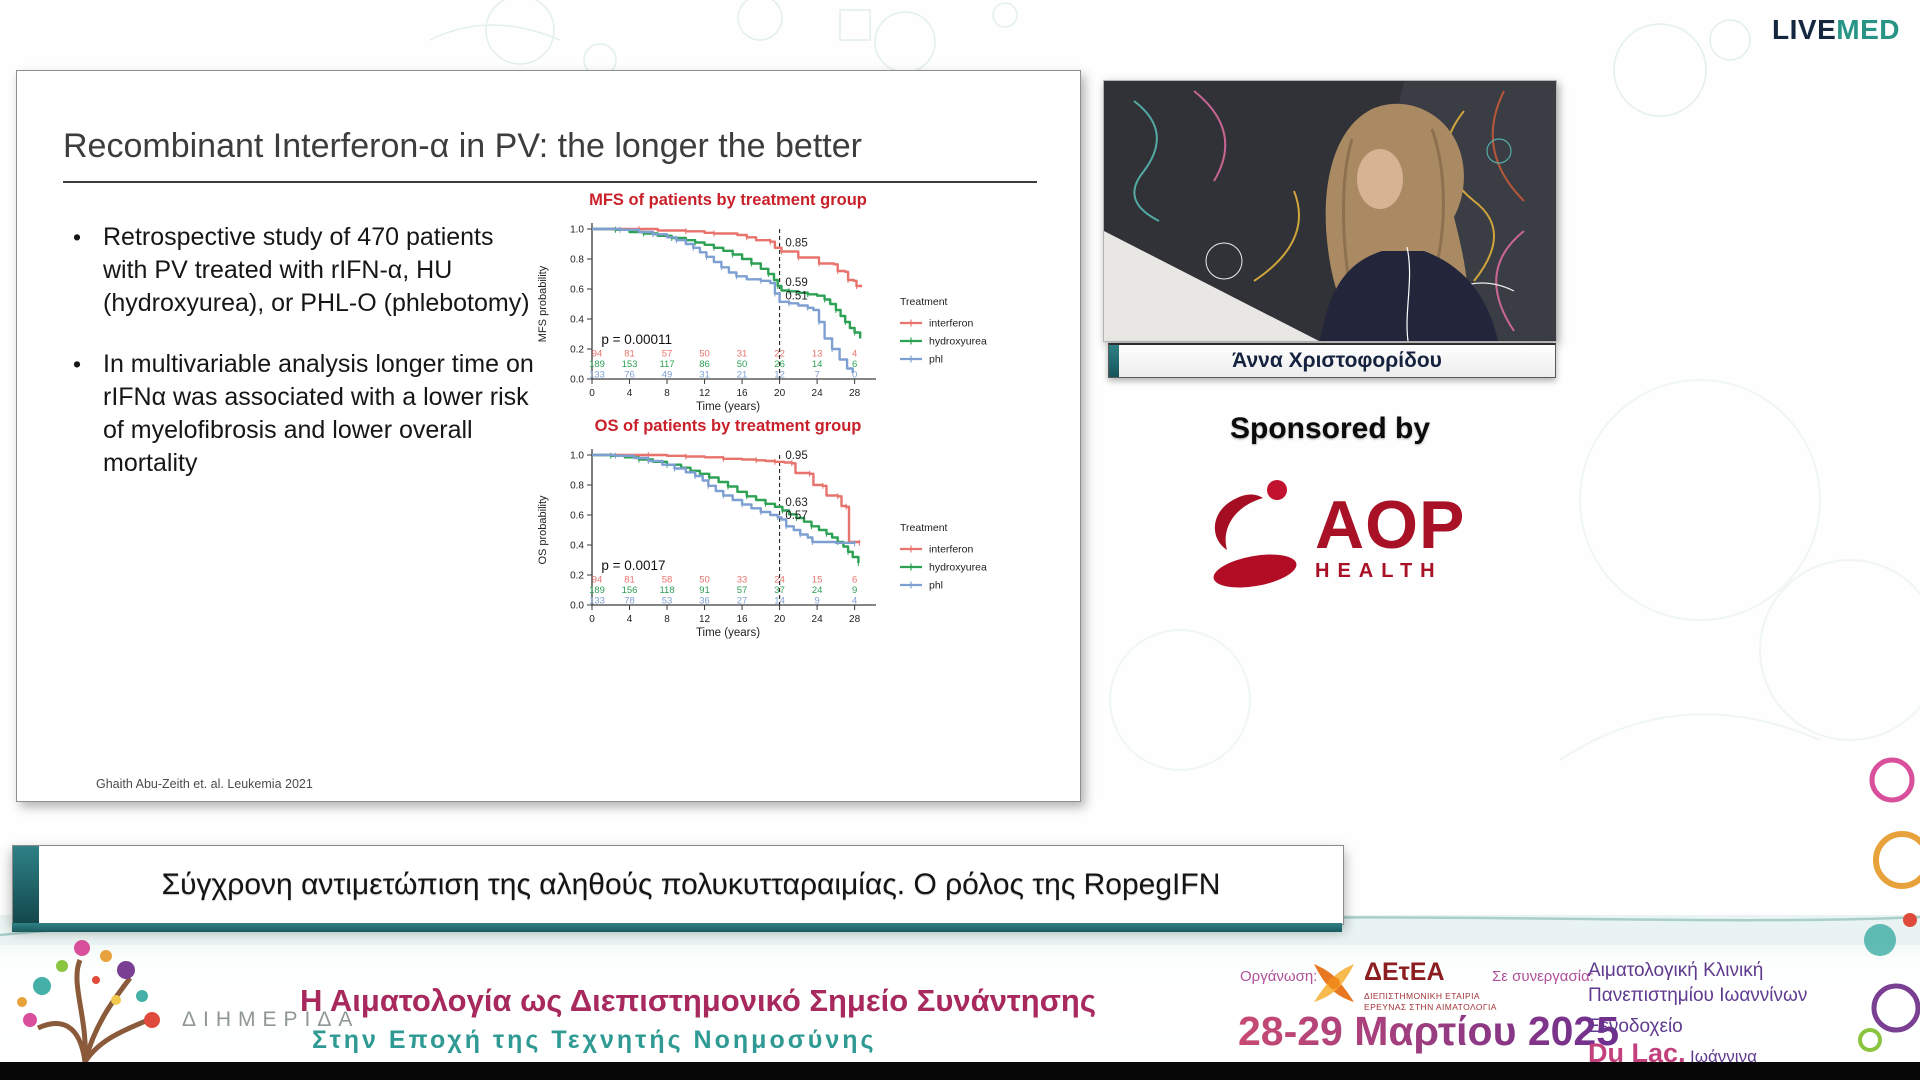  Describe the element at coordinates (1723, 1056) in the screenshot. I see `venue-city: Ιωάννινα` at that location.